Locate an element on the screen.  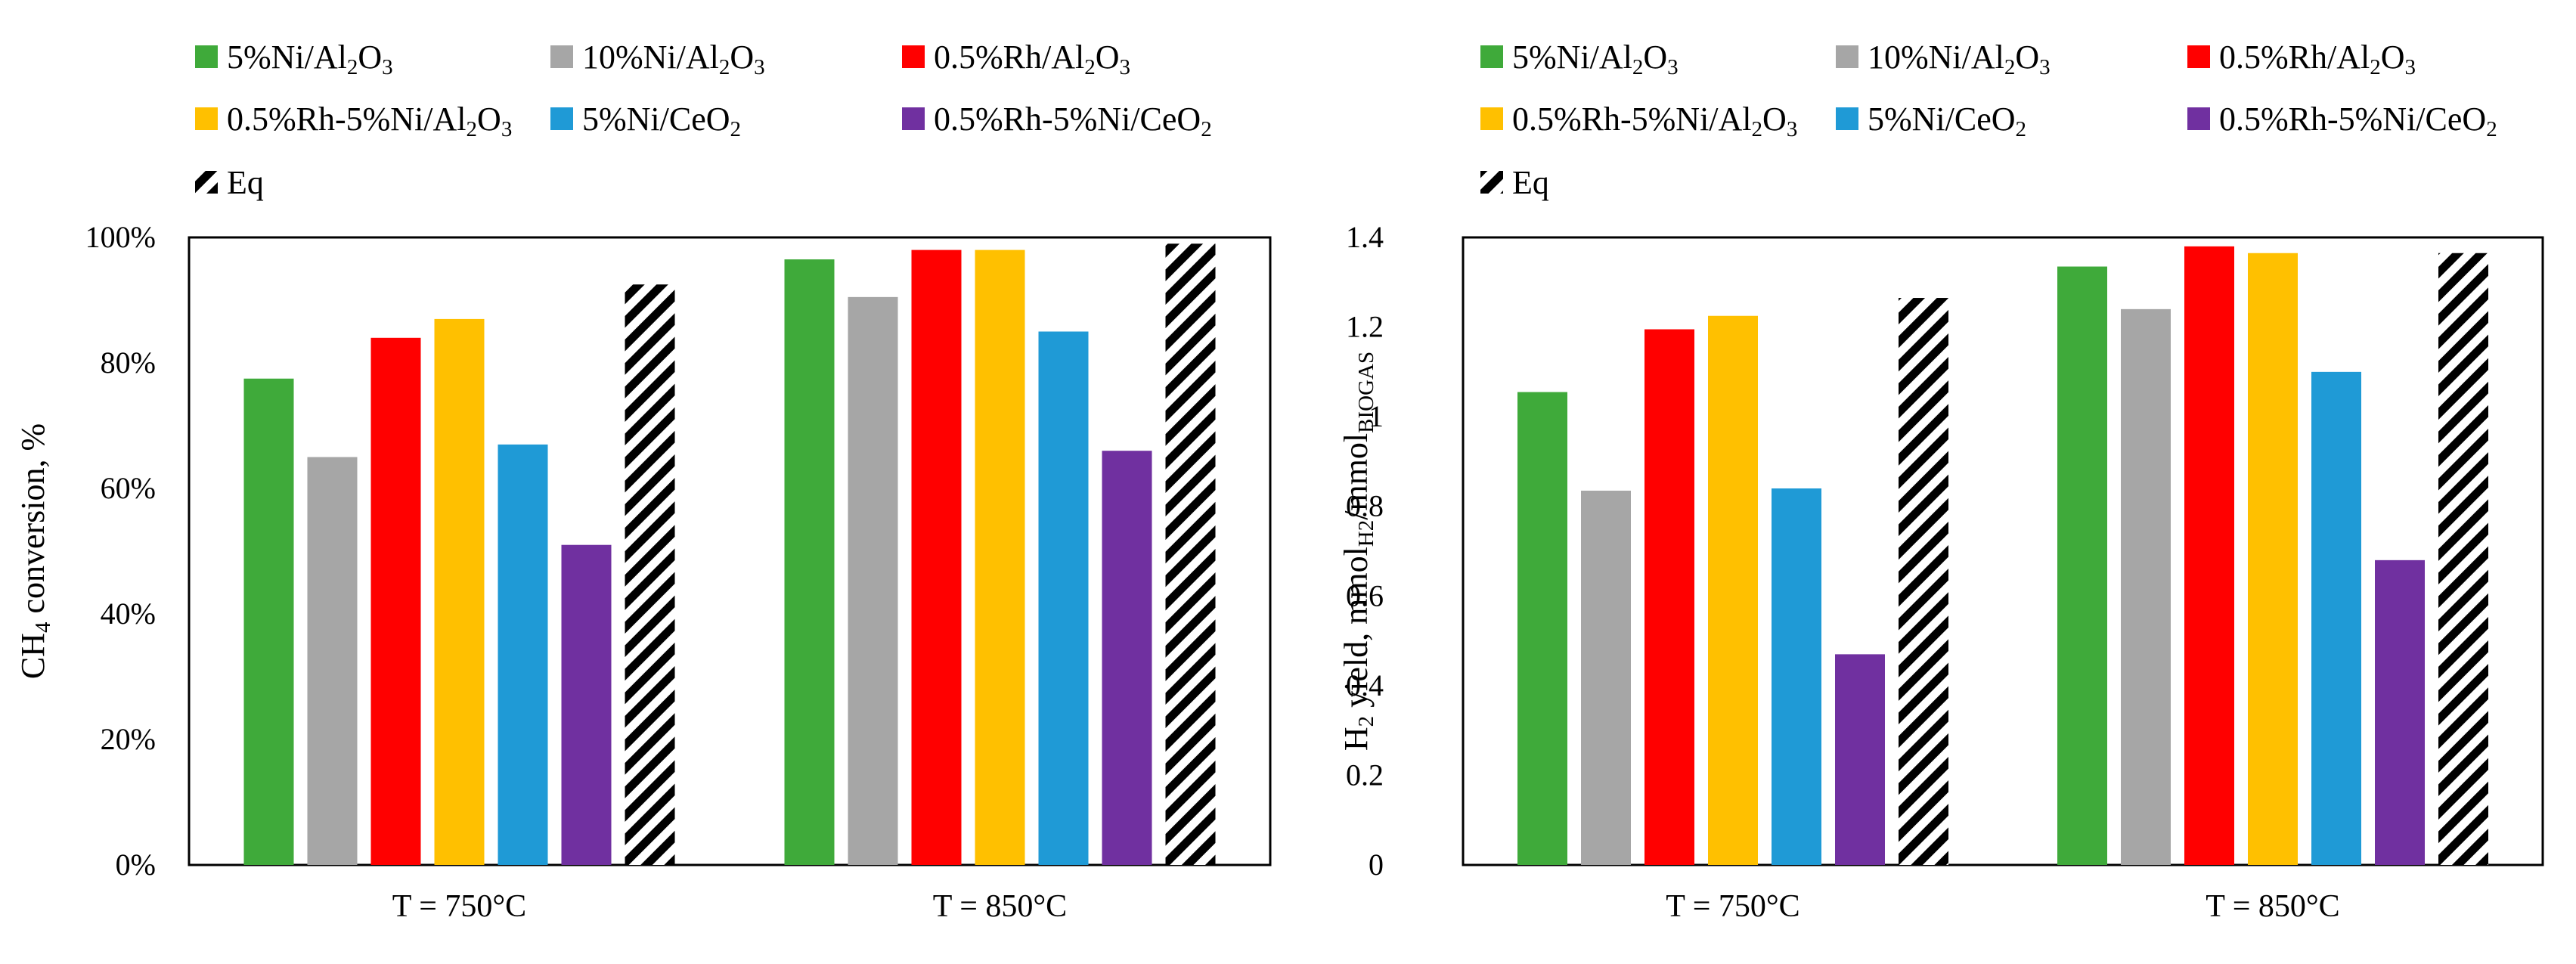
y-tick-label: 0.8 is located at coordinates (1365, 506).